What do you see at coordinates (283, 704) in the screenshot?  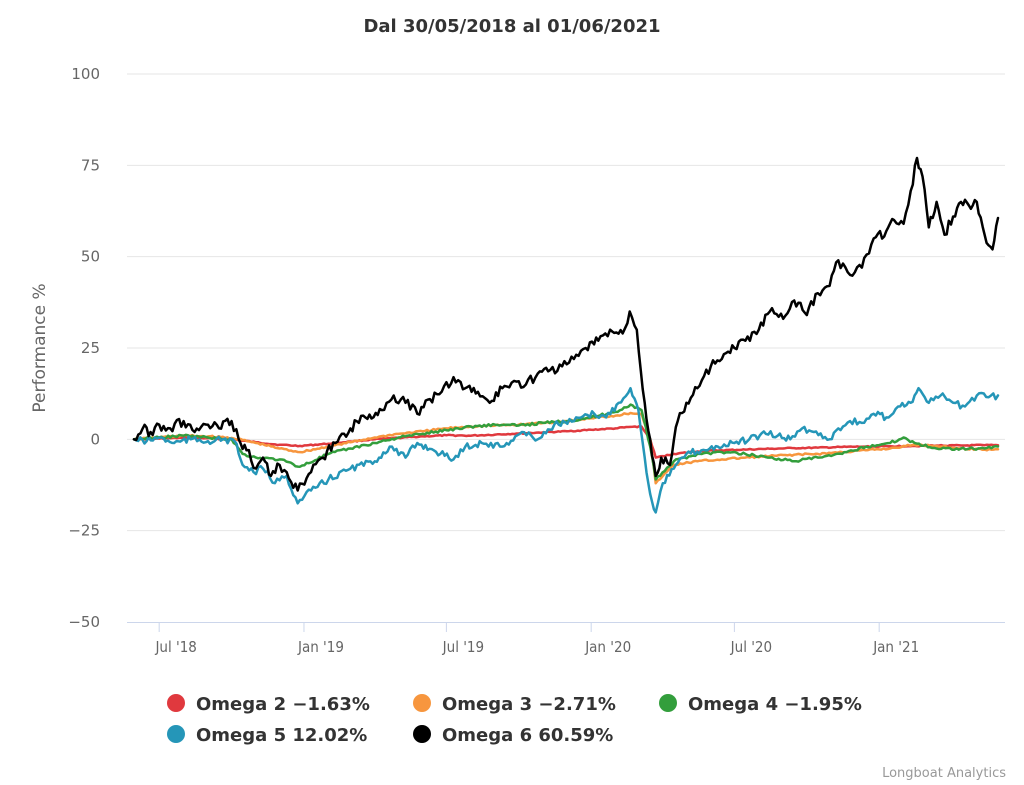 I see `legend-label: Omega 2 −1.63%` at bounding box center [283, 704].